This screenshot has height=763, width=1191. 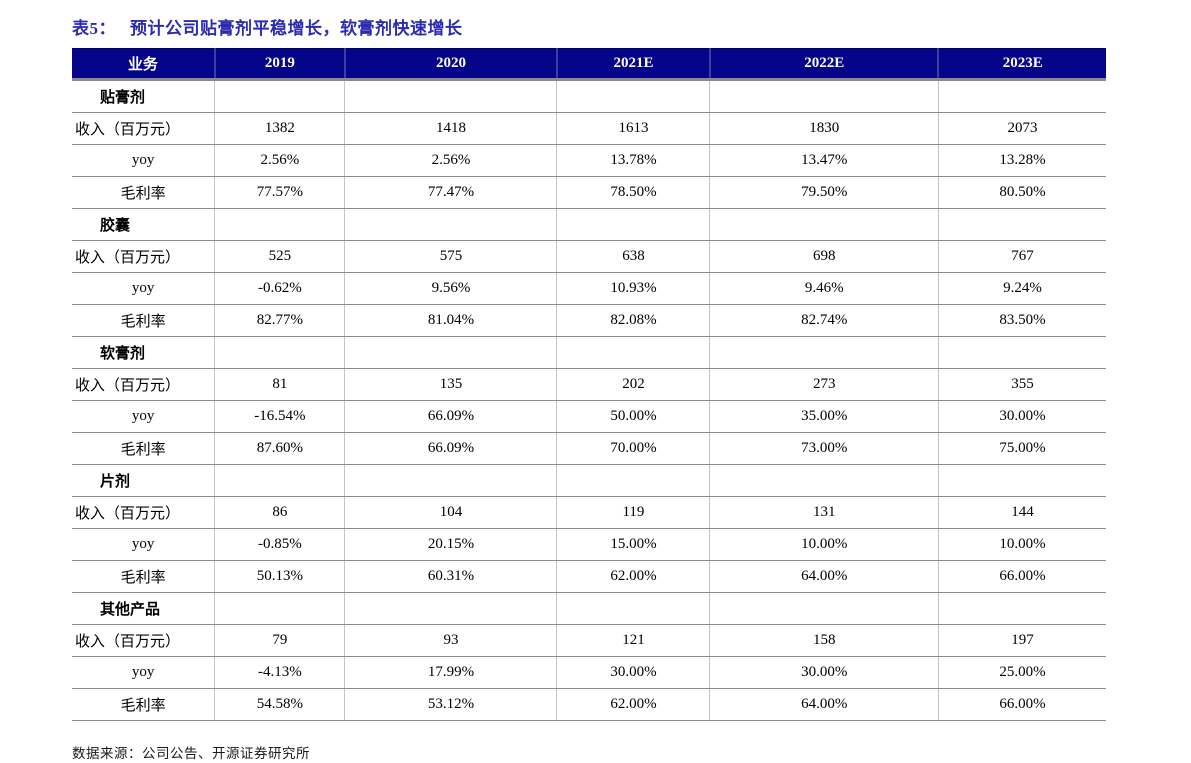 What do you see at coordinates (824, 448) in the screenshot?
I see `cell-value: 73.00%` at bounding box center [824, 448].